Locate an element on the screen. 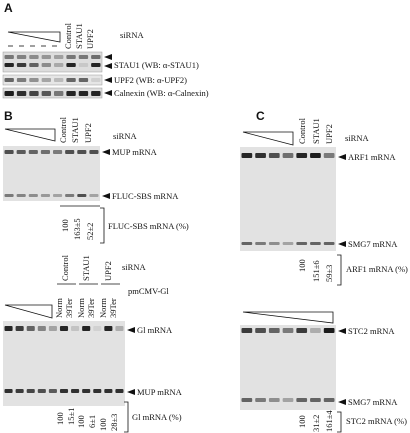 This screenshot has height=433, width=410. blot-label: STAU1 (WB: α-STAU1) is located at coordinates (156, 65).